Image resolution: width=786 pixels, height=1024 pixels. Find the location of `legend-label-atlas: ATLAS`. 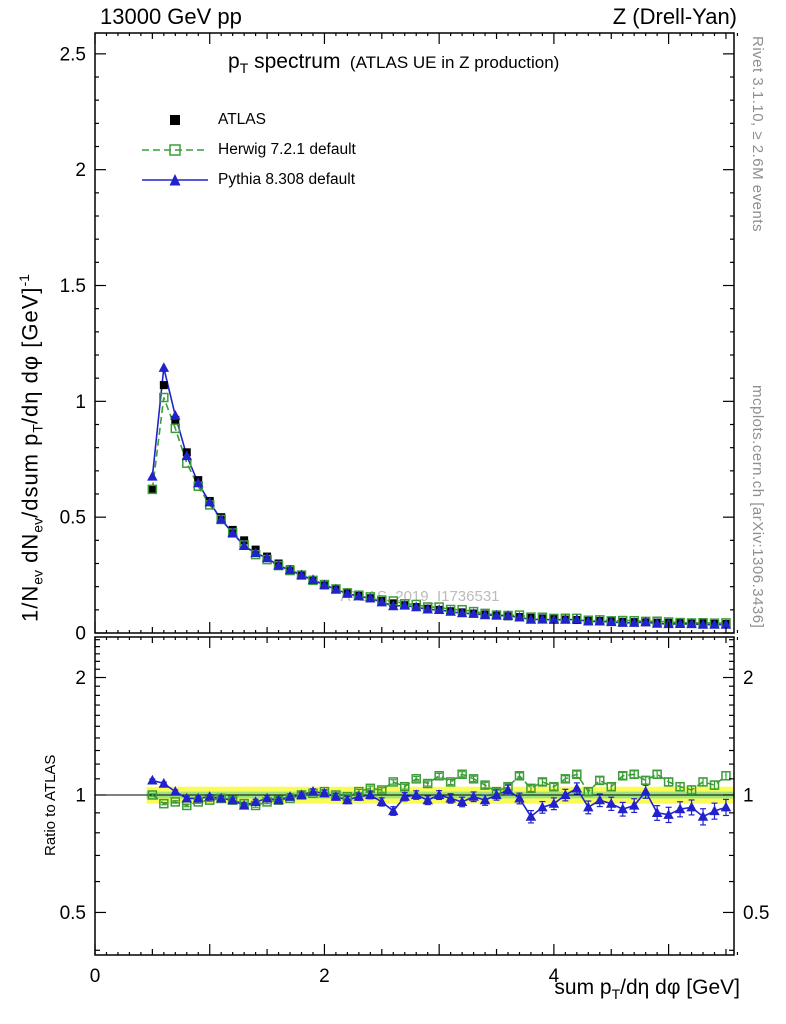

legend-label-atlas: ATLAS is located at coordinates (242, 119).